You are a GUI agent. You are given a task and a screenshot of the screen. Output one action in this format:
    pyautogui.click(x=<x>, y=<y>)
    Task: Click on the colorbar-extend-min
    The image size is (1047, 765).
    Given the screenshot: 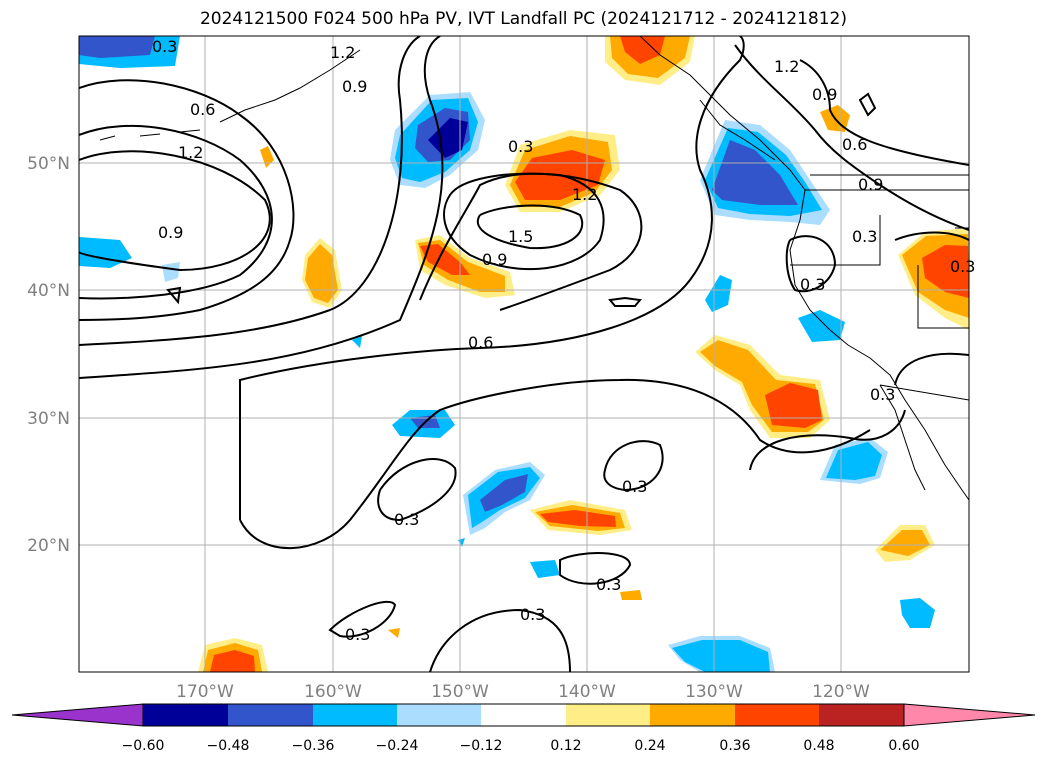 What is the action you would take?
    pyautogui.click(x=77, y=715)
    